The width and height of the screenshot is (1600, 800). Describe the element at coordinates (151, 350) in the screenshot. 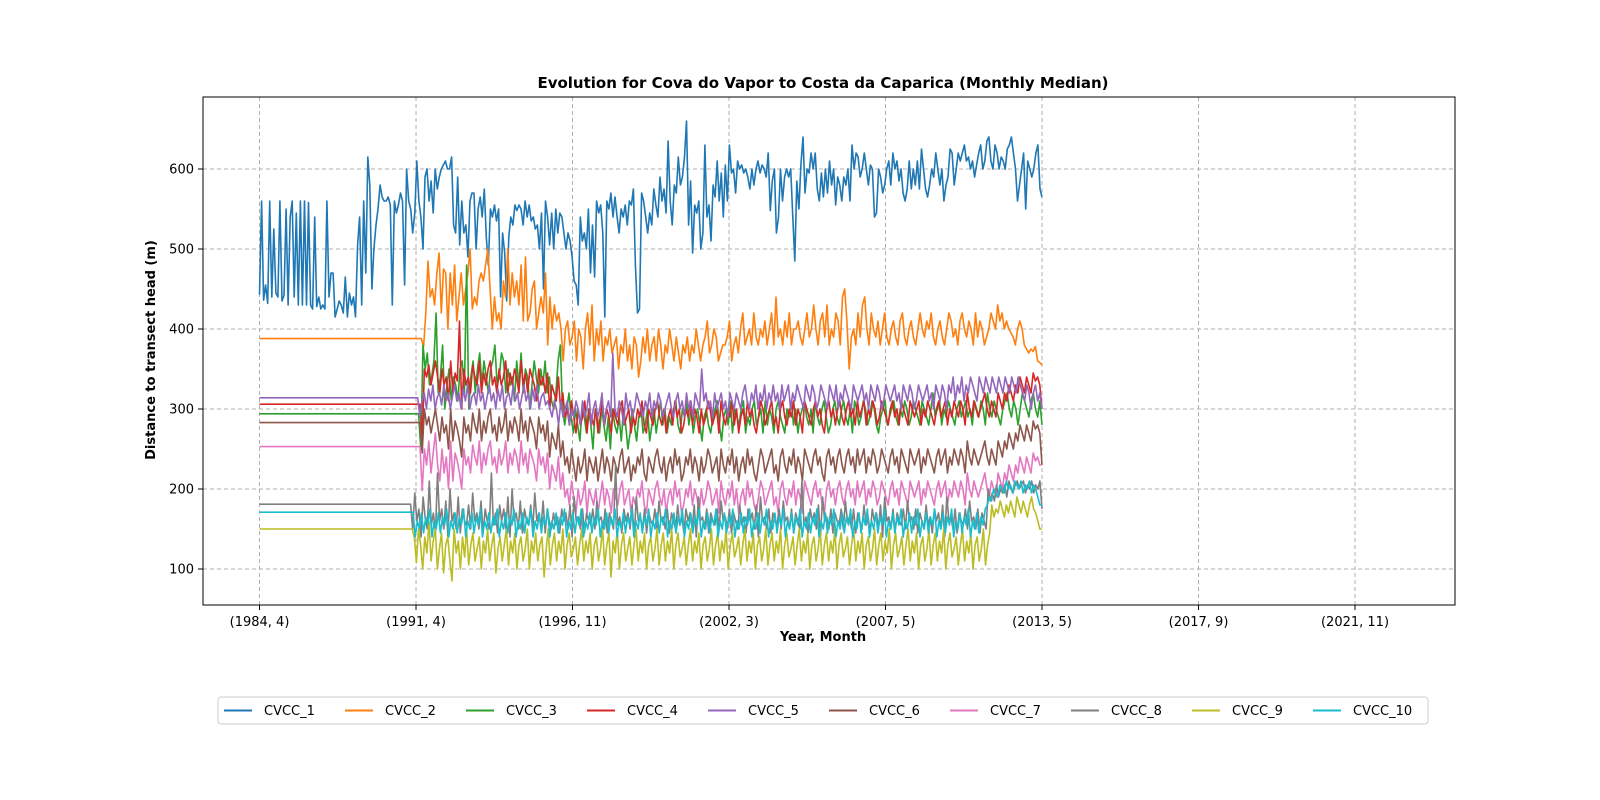

I see `y-axis-label: Distance to transect head (m)` at that location.